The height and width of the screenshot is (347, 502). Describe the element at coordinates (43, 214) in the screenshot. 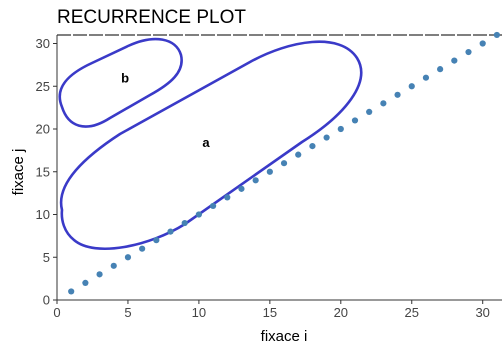

I see `y-tick-label: 10` at that location.